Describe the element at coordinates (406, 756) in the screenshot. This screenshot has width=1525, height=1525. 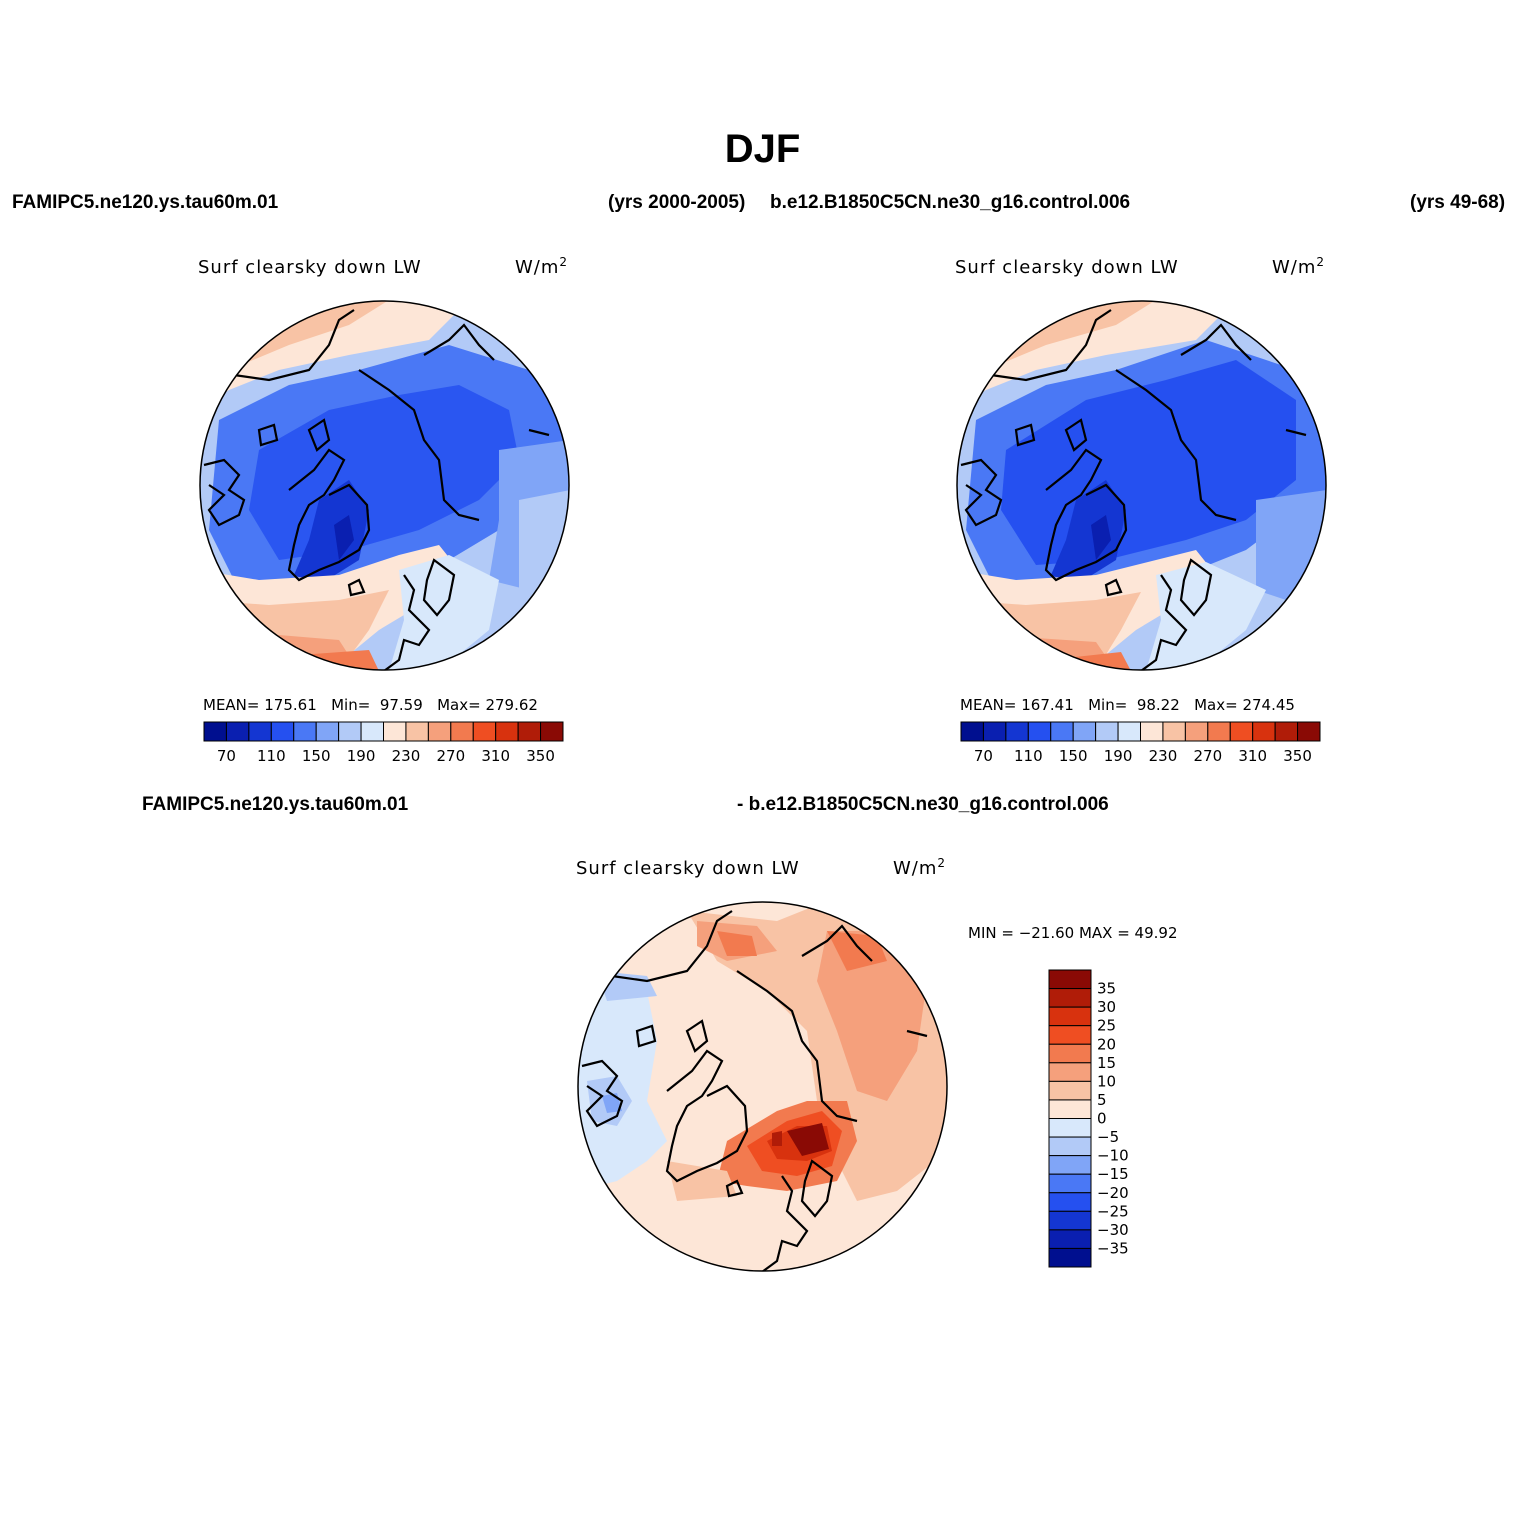
I see `panel1-colorbar-tick-label: 230` at that location.